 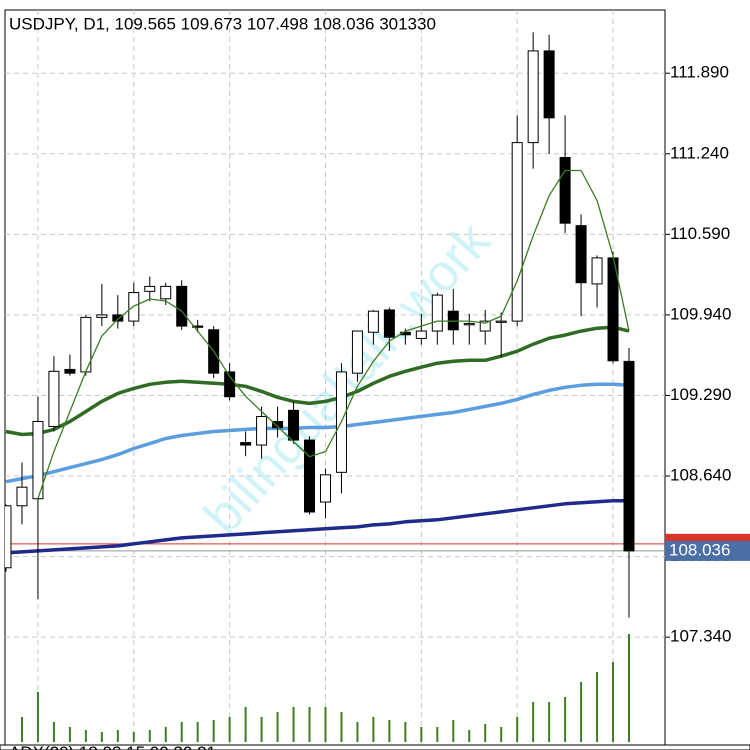 What do you see at coordinates (700, 394) in the screenshot?
I see `y-tick-label: 109.290` at bounding box center [700, 394].